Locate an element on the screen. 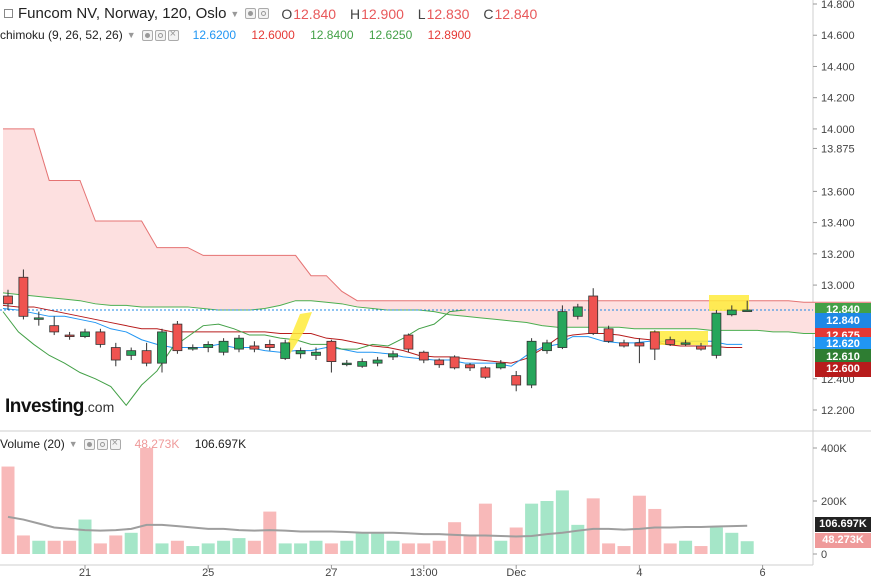 This screenshot has height=576, width=871. ichimoku-label: chimoku (9, 26, 52, 26) is located at coordinates (61, 35).